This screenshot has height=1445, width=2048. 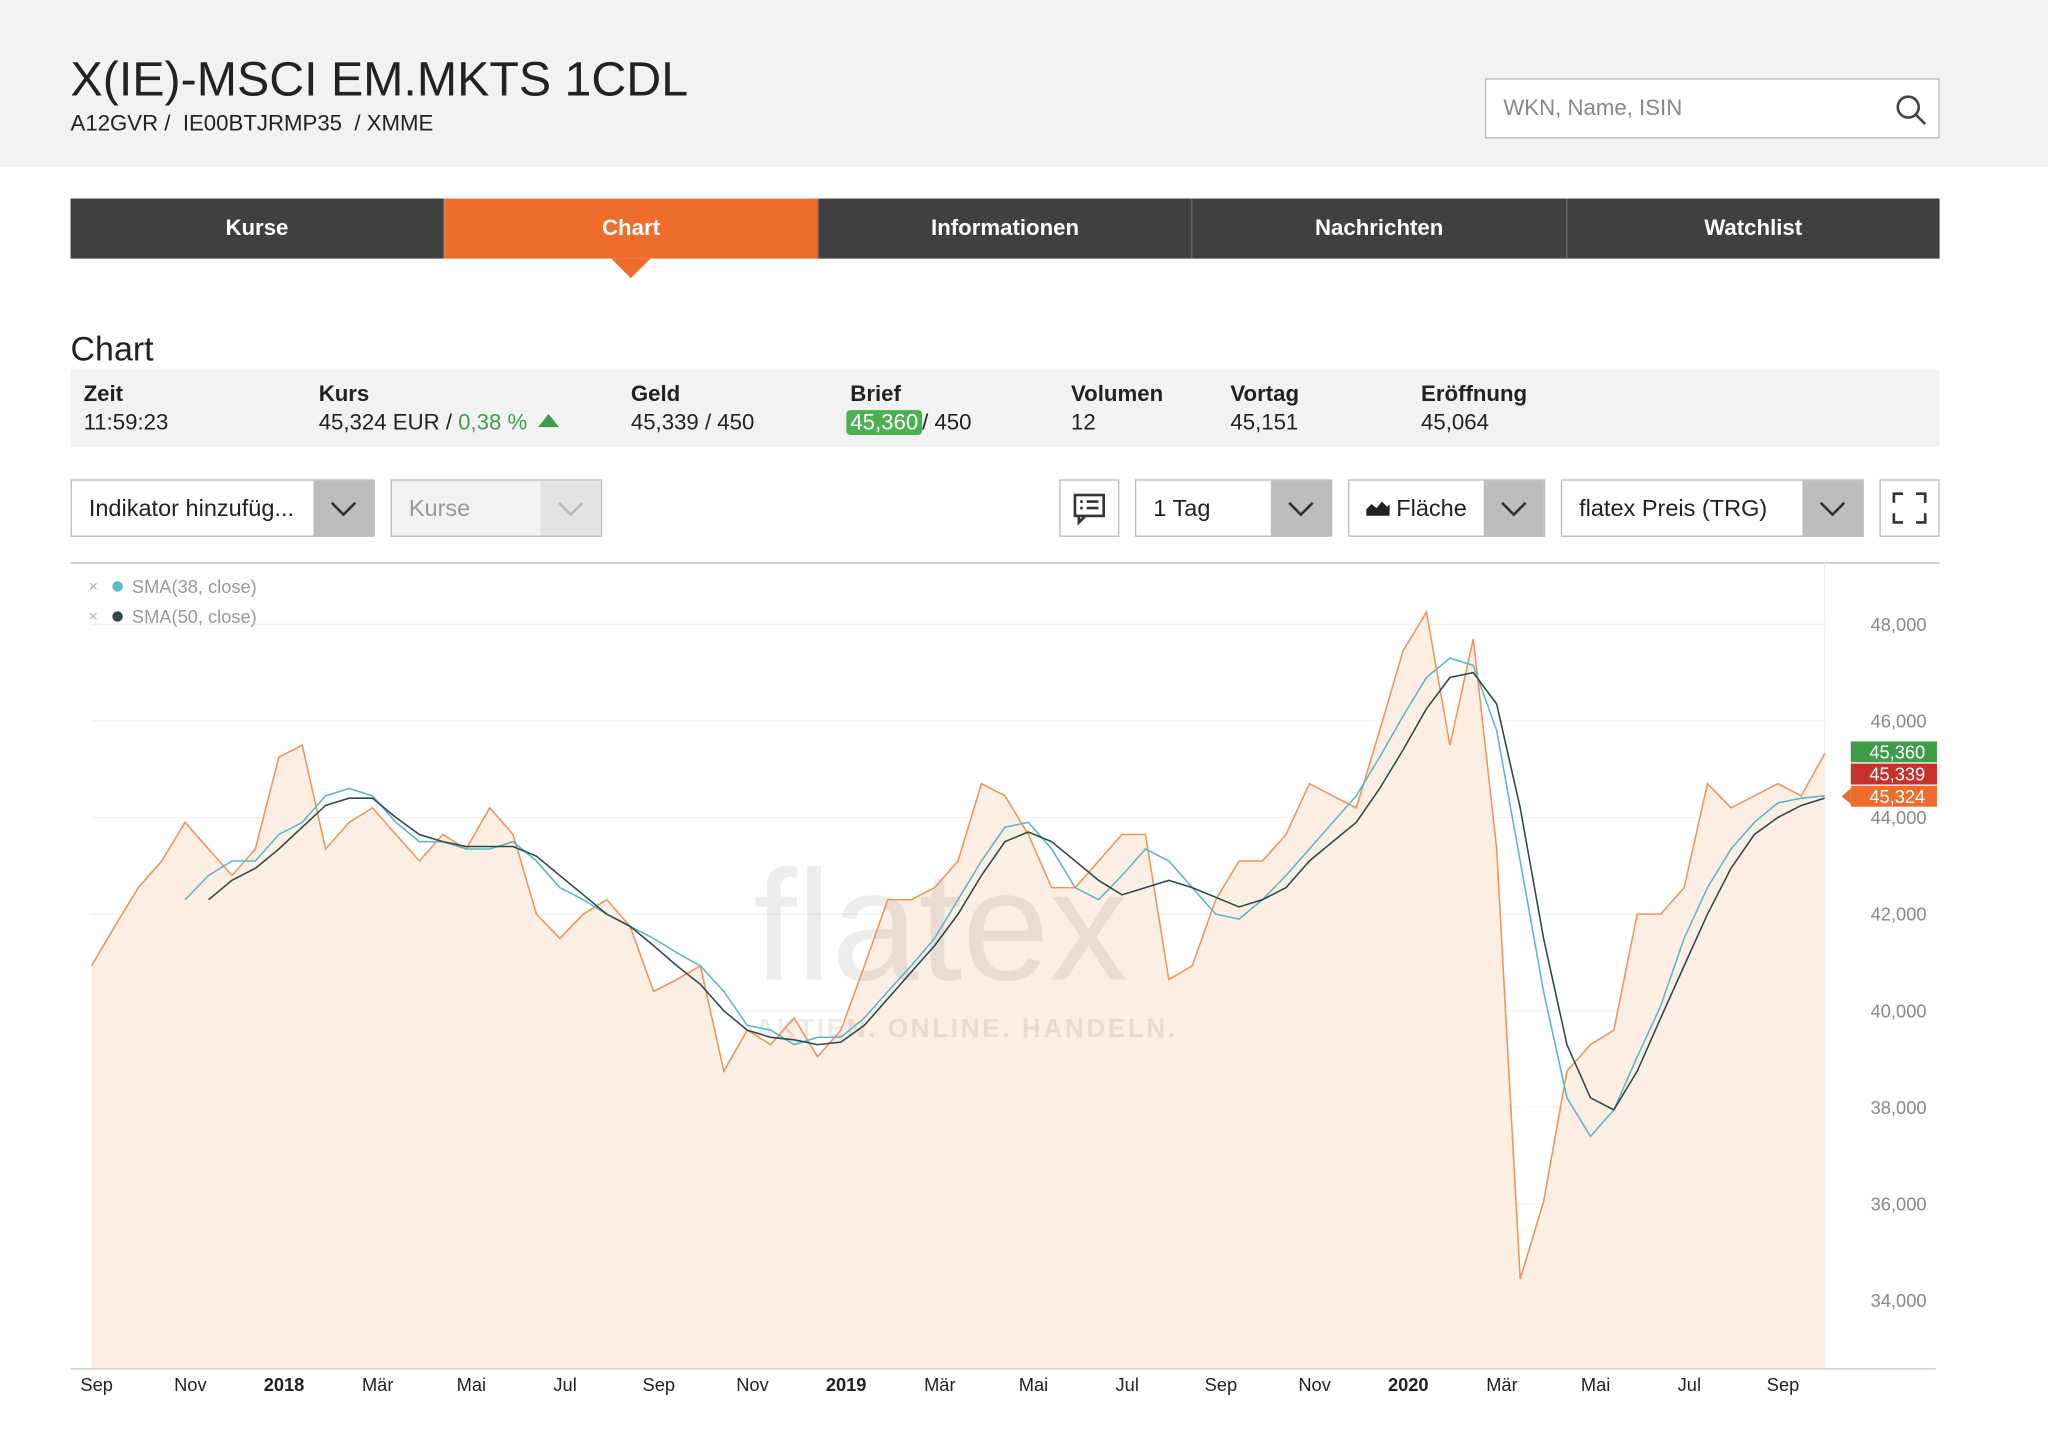 What do you see at coordinates (1897, 796) in the screenshot?
I see `price-tag-label: 45,324` at bounding box center [1897, 796].